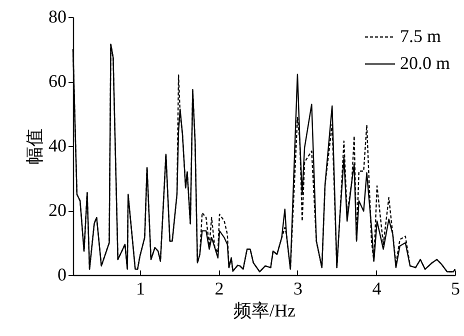  Describe the element at coordinates (57, 210) in the screenshot. I see `y-tick-label: 20` at that location.